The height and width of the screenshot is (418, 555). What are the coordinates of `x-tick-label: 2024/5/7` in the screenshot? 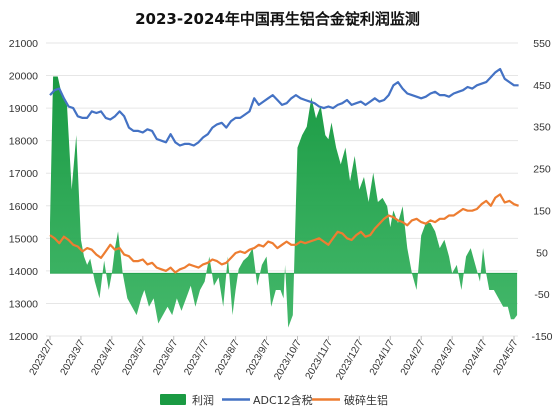 It's located at (506, 358).